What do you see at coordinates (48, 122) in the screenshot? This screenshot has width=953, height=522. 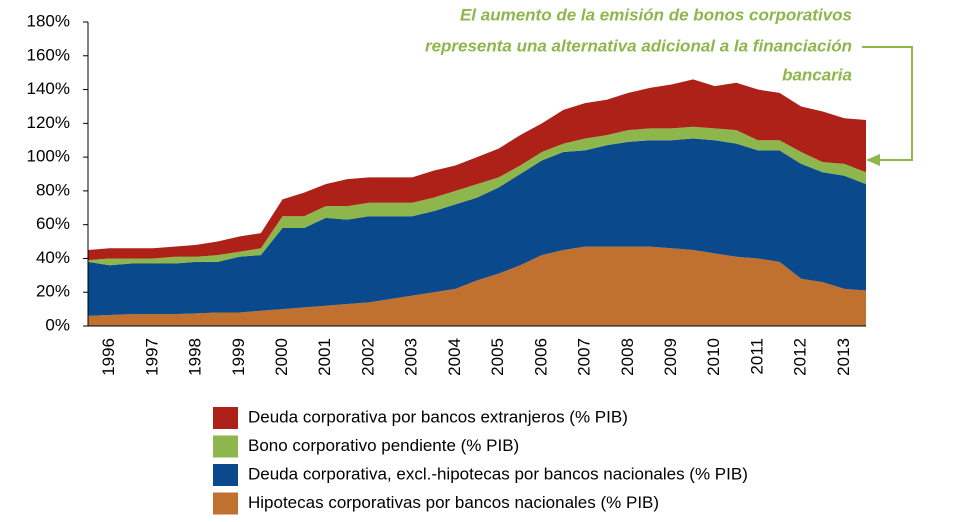 I see `y-tick-label: 120%` at bounding box center [48, 122].